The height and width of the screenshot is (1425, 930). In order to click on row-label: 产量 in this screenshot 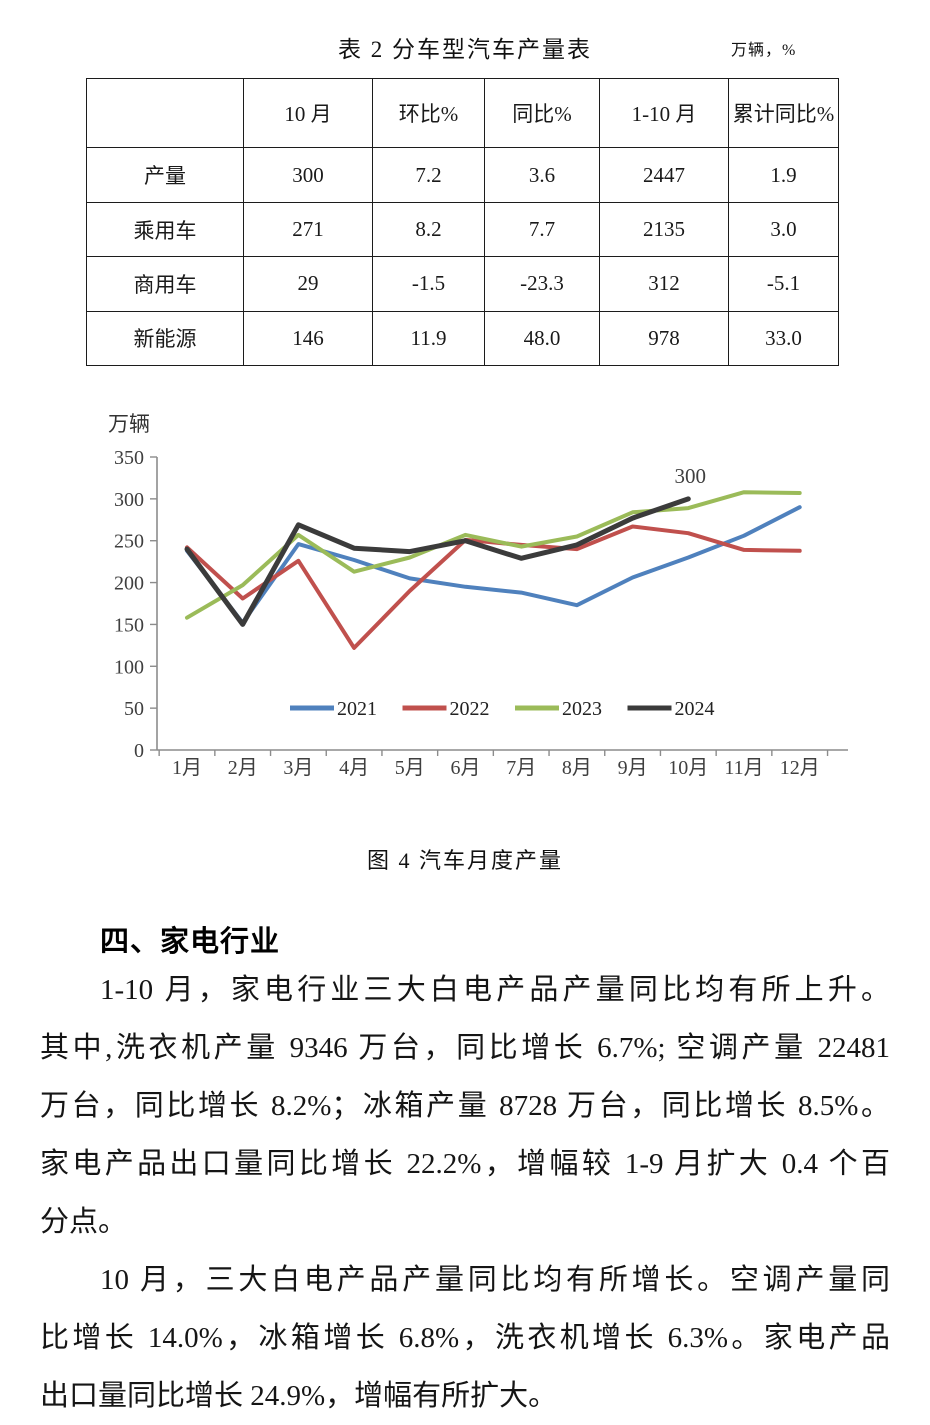, I will do `click(165, 175)`.